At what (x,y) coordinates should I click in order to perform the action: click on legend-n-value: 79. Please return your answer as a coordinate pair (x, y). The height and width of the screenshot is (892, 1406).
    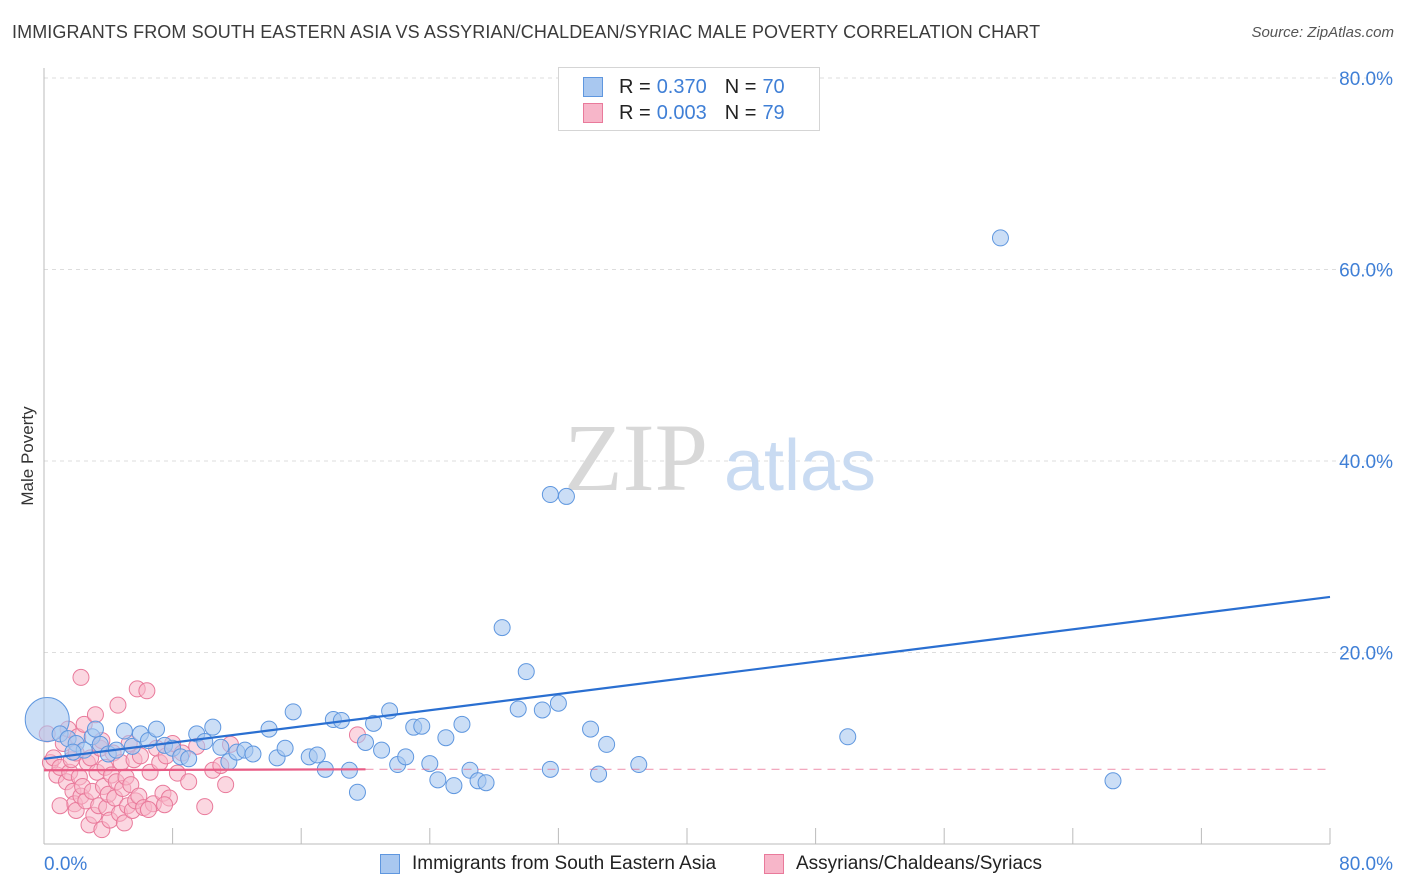
    Looking at the image, I should click on (773, 112).